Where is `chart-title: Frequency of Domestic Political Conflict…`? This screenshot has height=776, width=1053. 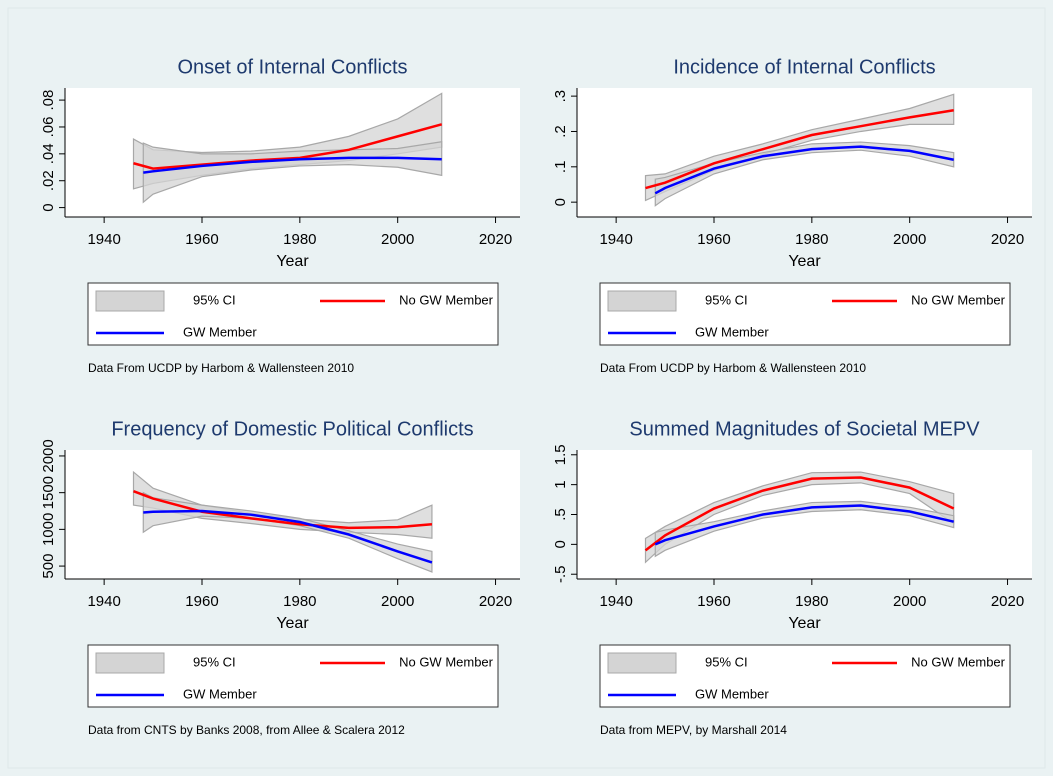 chart-title: Frequency of Domestic Political Conflict… is located at coordinates (292, 429).